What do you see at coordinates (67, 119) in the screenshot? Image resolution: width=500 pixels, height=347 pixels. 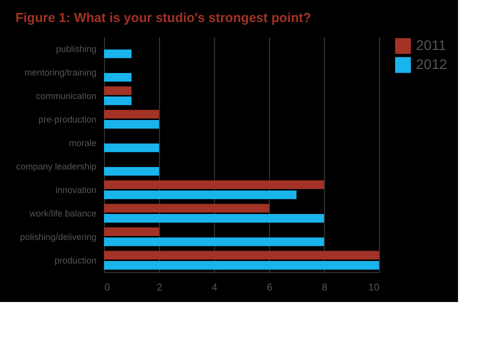 I see `y-tick-label: pre-production` at bounding box center [67, 119].